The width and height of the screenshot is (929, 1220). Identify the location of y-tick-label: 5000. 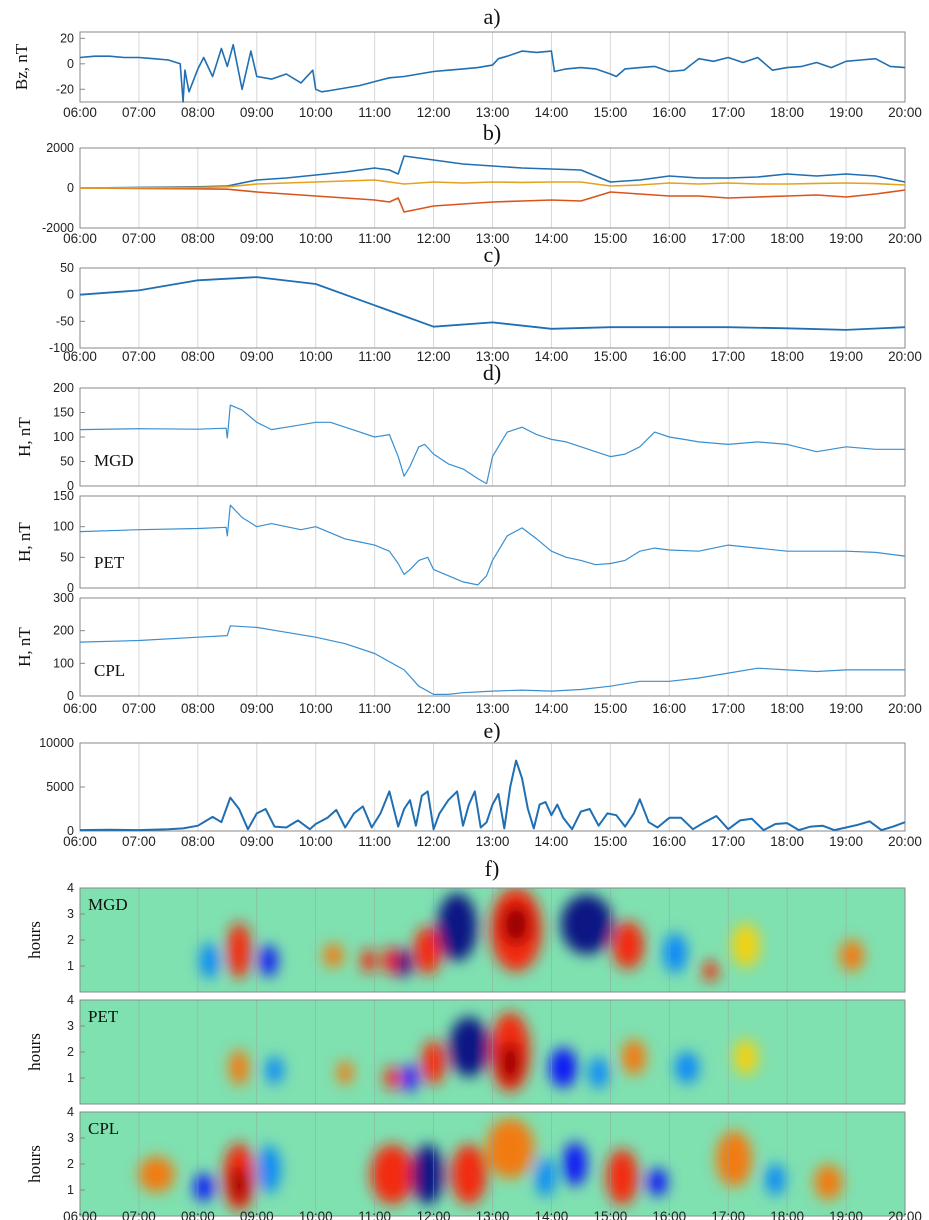
(60, 787).